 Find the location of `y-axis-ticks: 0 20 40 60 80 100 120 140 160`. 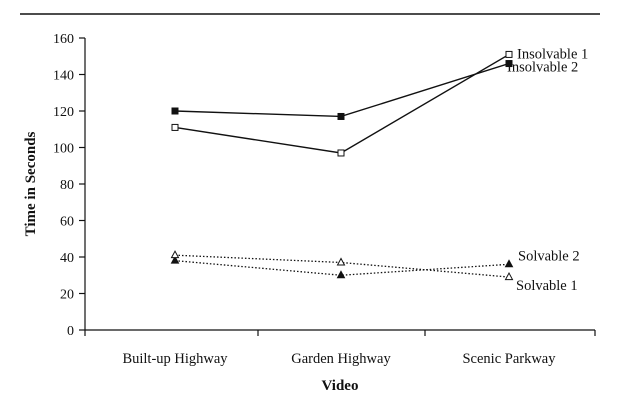

y-axis-ticks: 0 20 40 60 80 100 120 140 160 is located at coordinates (69, 185).